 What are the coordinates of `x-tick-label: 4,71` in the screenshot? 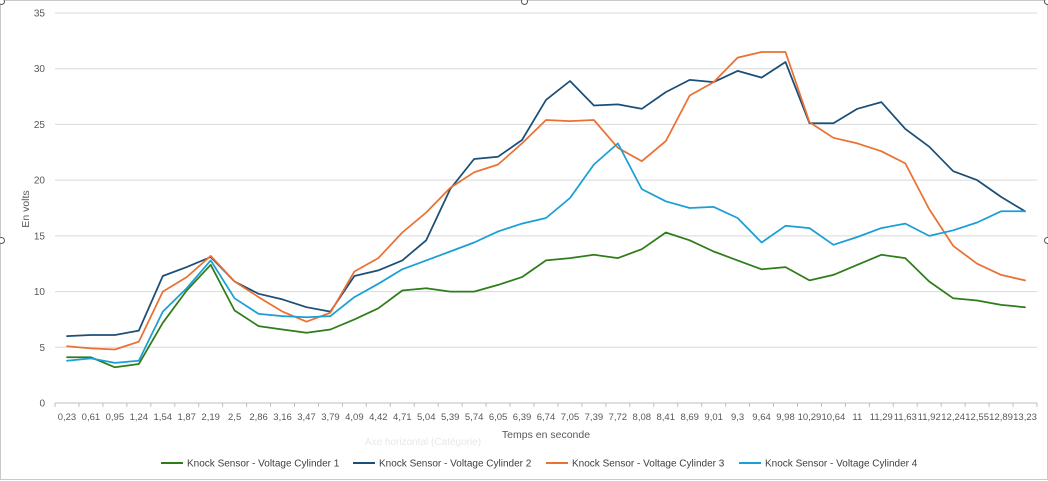 It's located at (402, 417).